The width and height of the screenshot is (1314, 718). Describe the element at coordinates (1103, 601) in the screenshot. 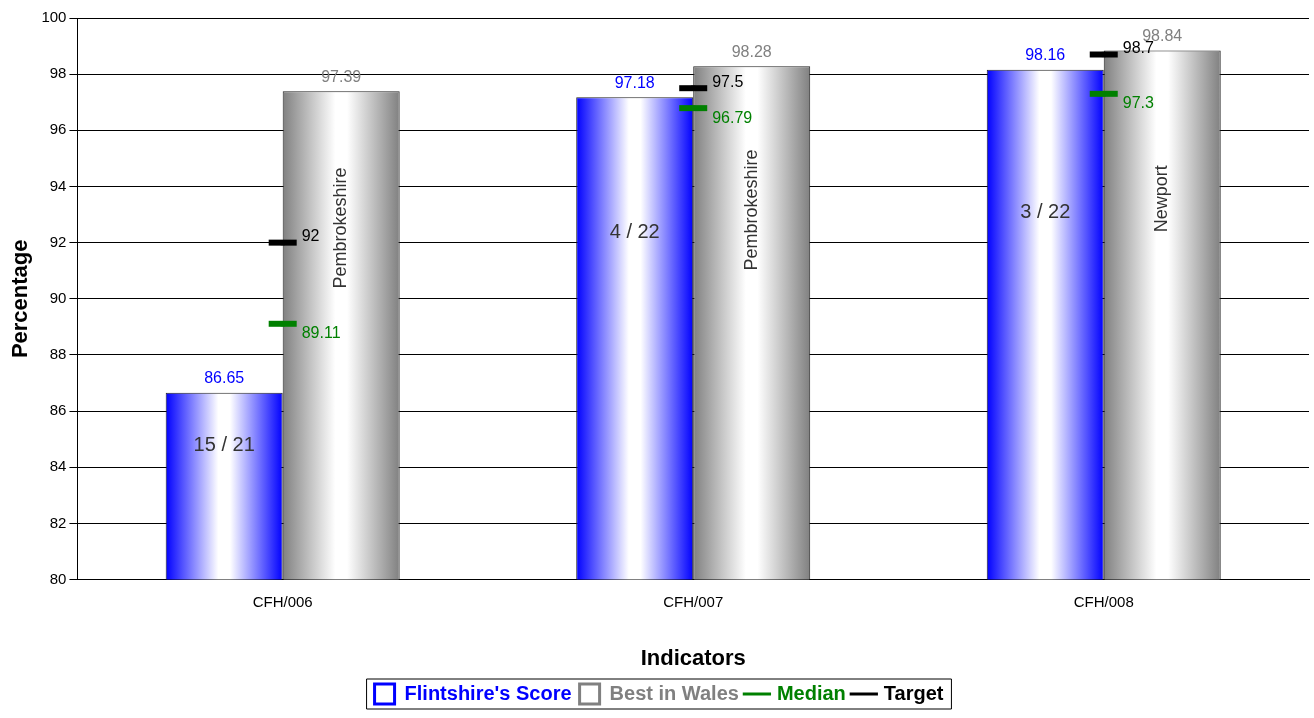

I see `x-tick-label: CFH/008` at that location.